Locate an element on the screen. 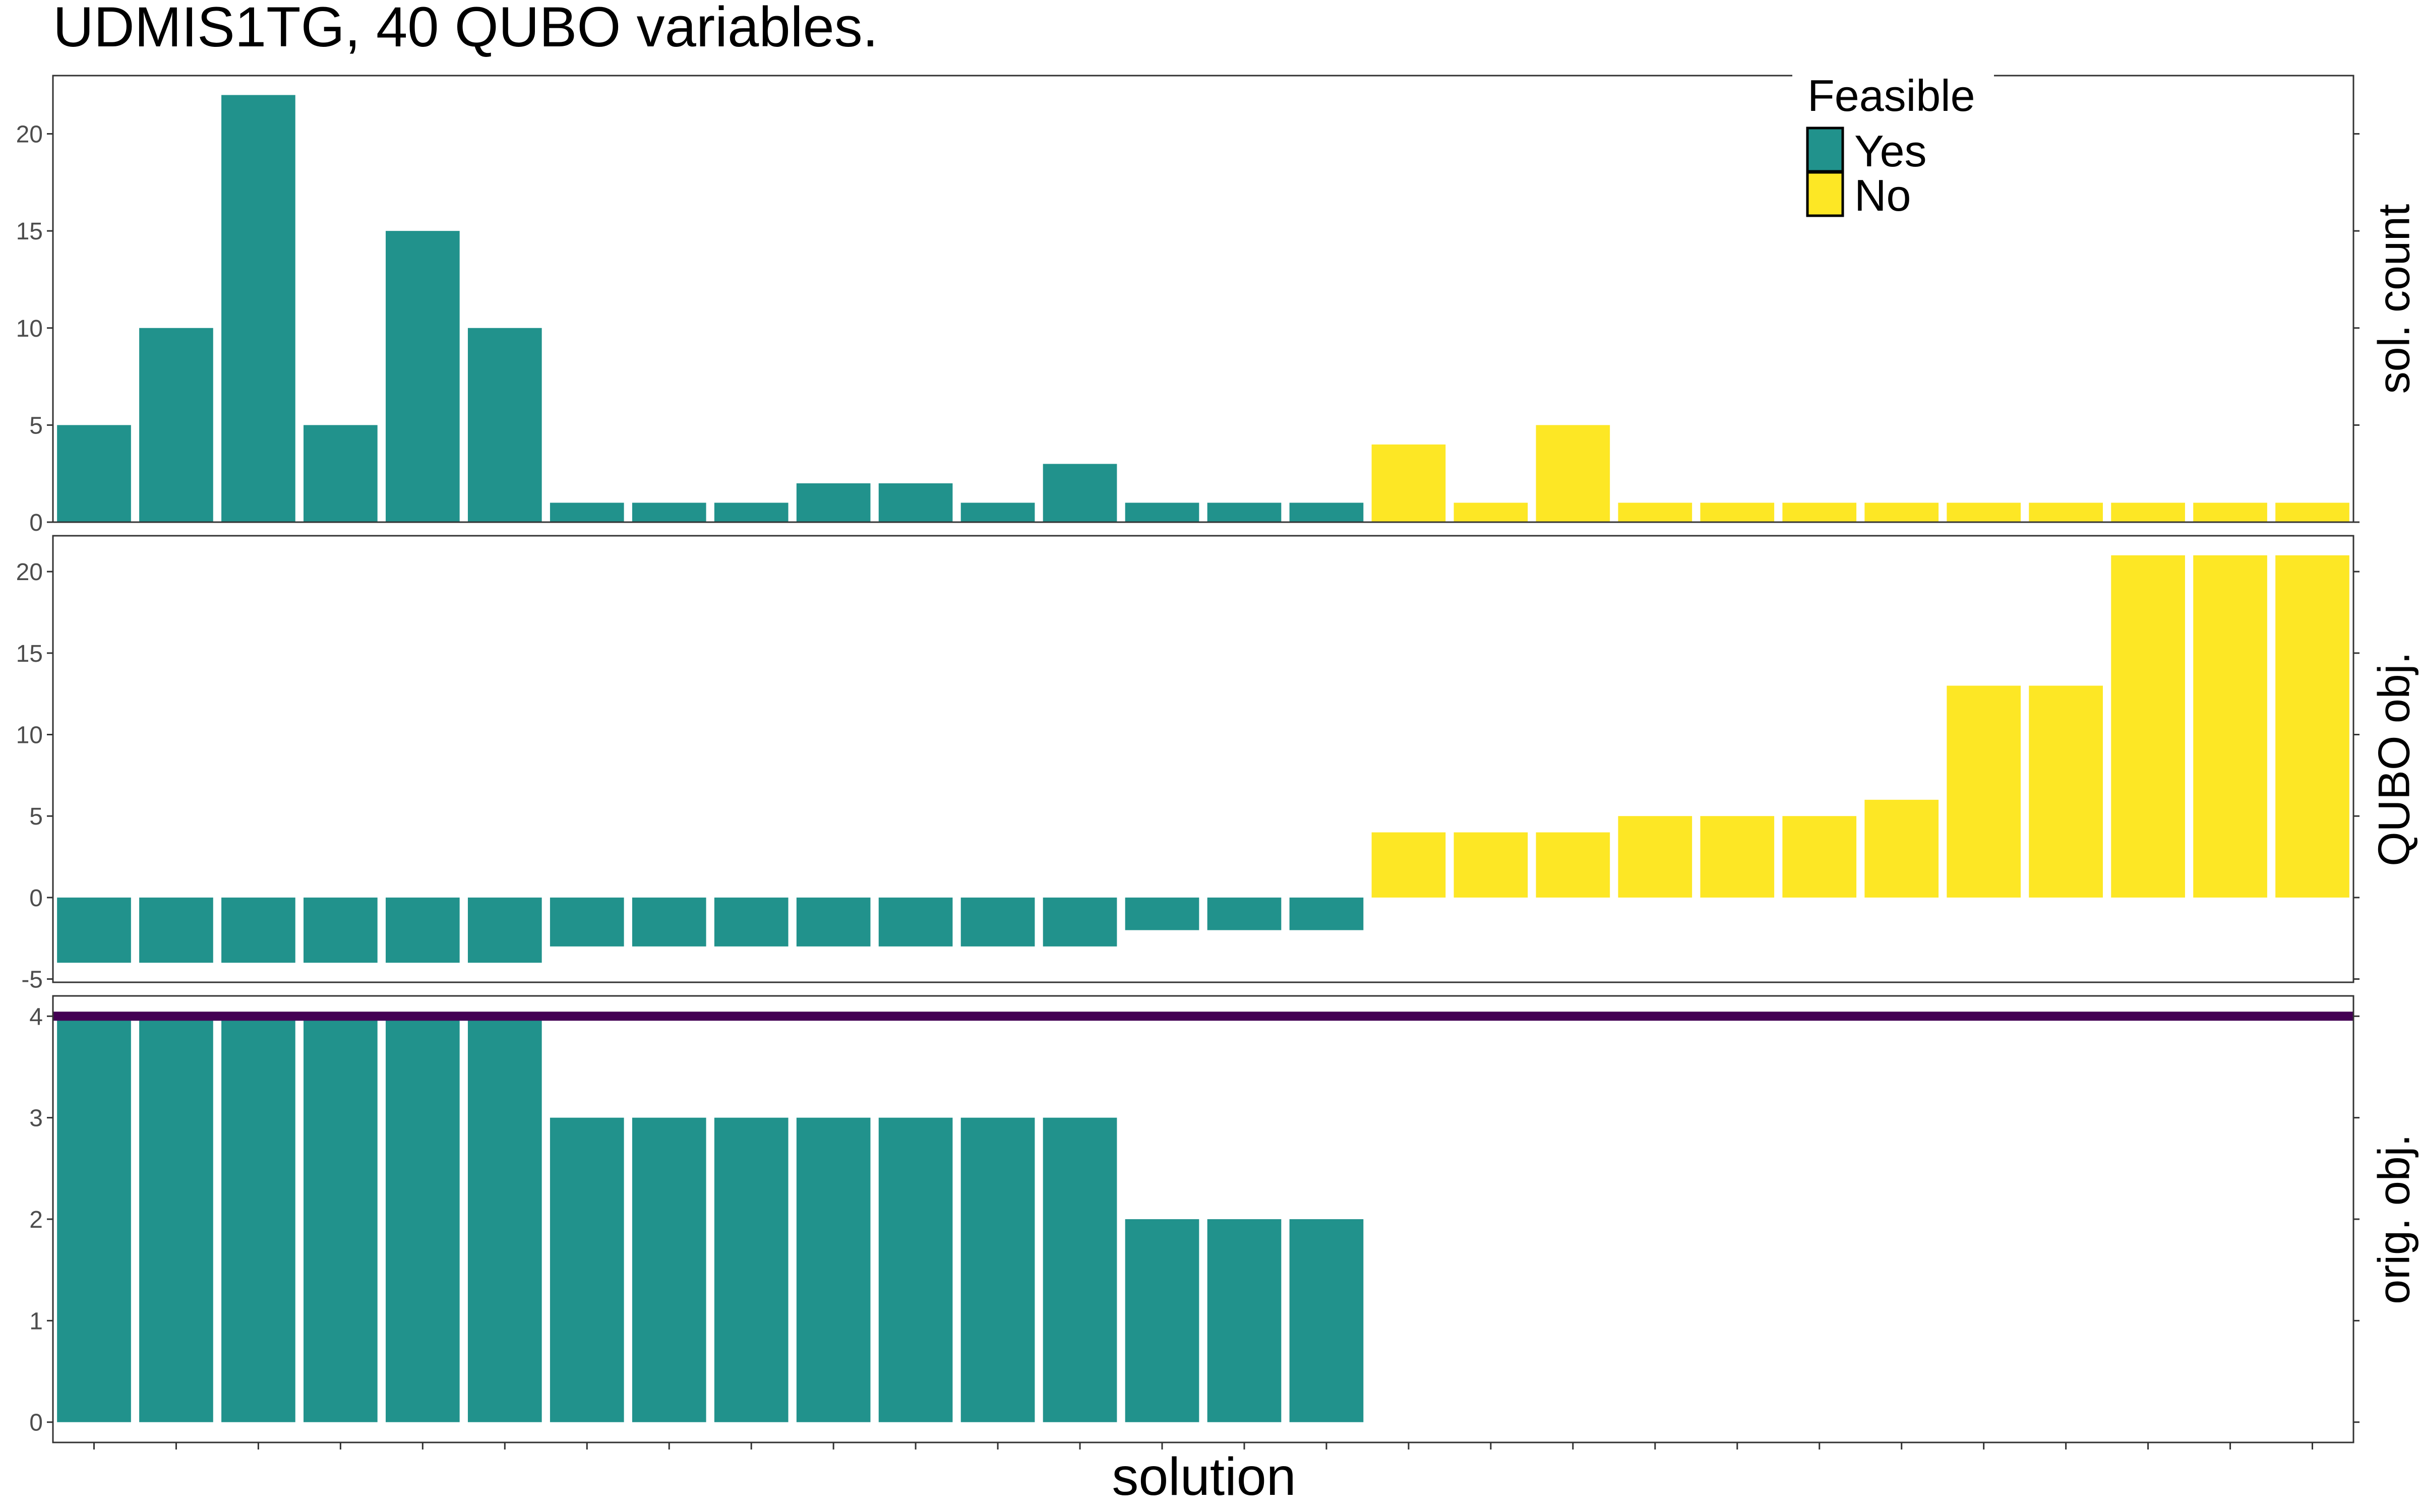  sol-count-y-tick-label: 10 is located at coordinates (29, 329).